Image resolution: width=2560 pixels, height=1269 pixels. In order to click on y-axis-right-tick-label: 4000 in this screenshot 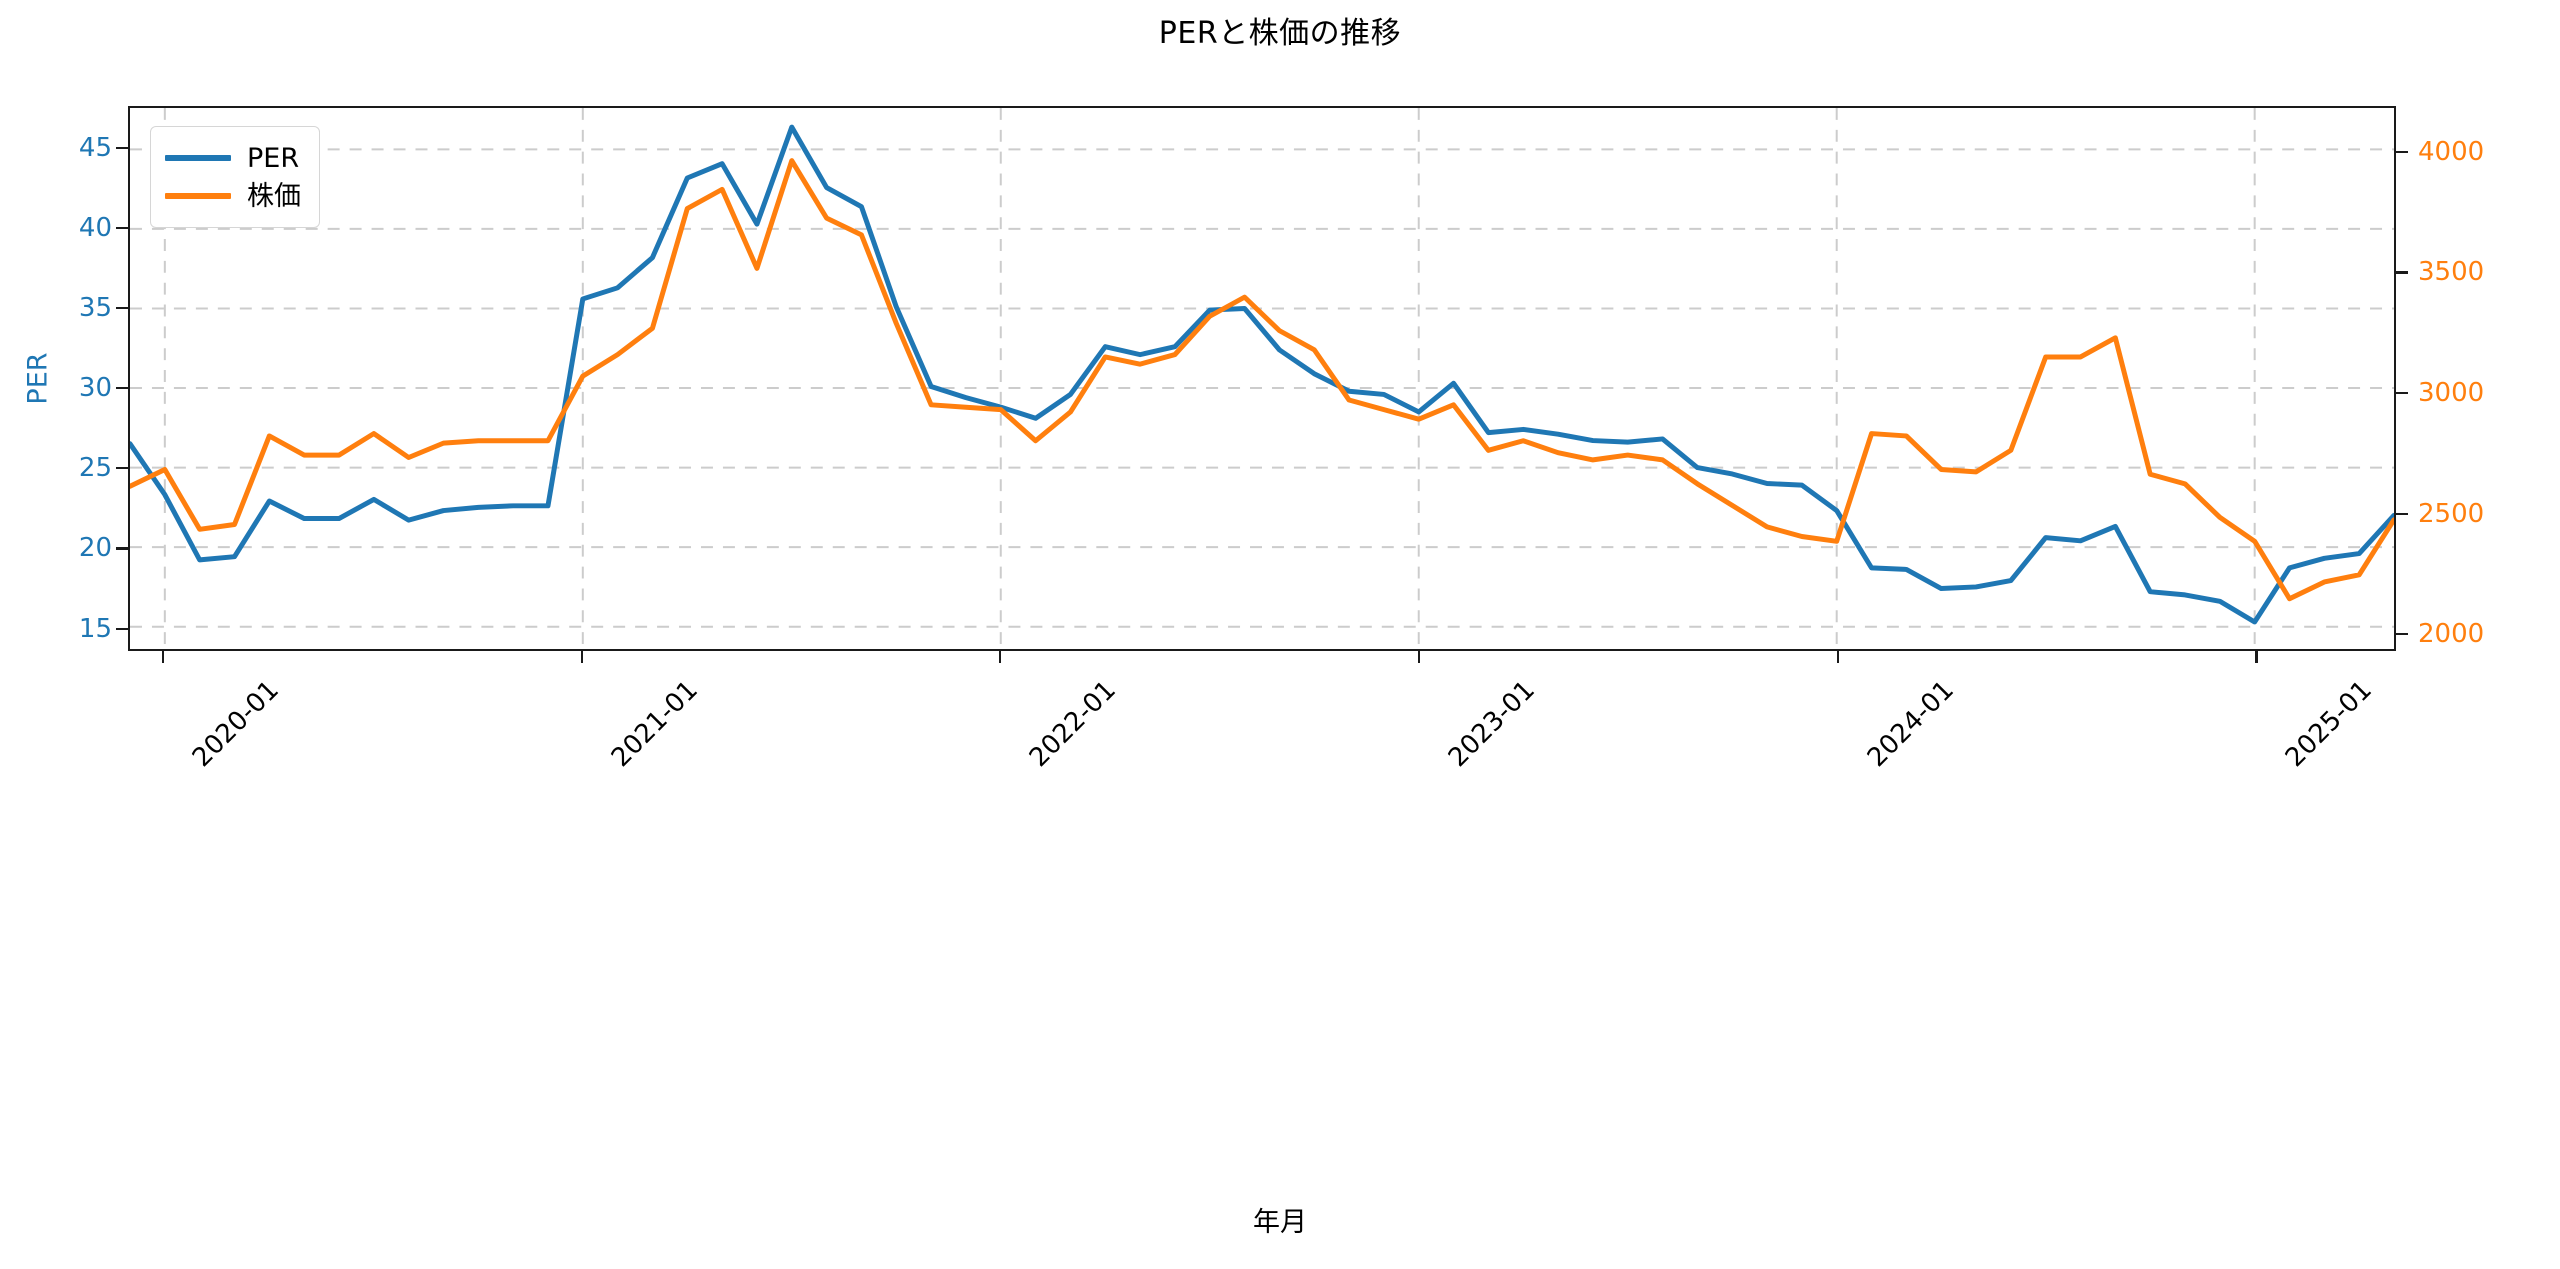, I will do `click(2451, 151)`.